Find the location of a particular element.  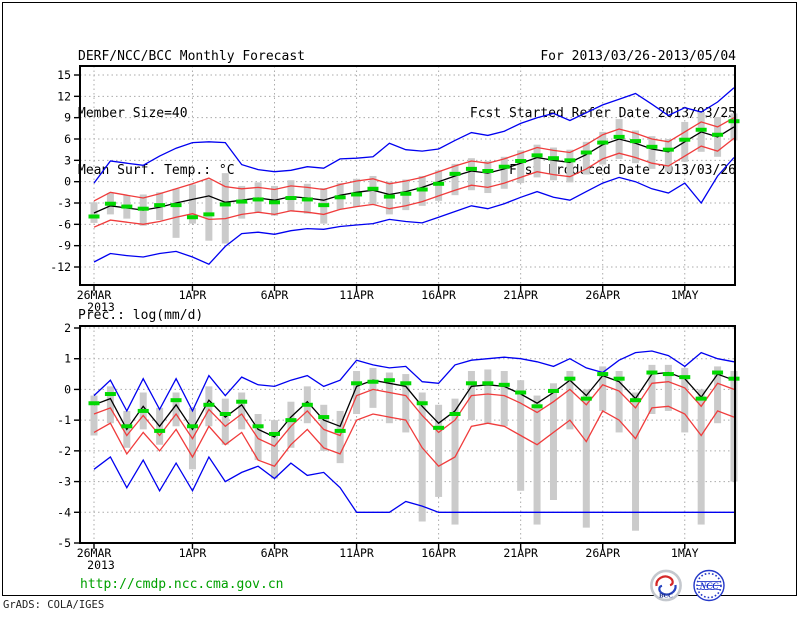

bcc-logo-icon: BCC is located at coordinates (666, 585).